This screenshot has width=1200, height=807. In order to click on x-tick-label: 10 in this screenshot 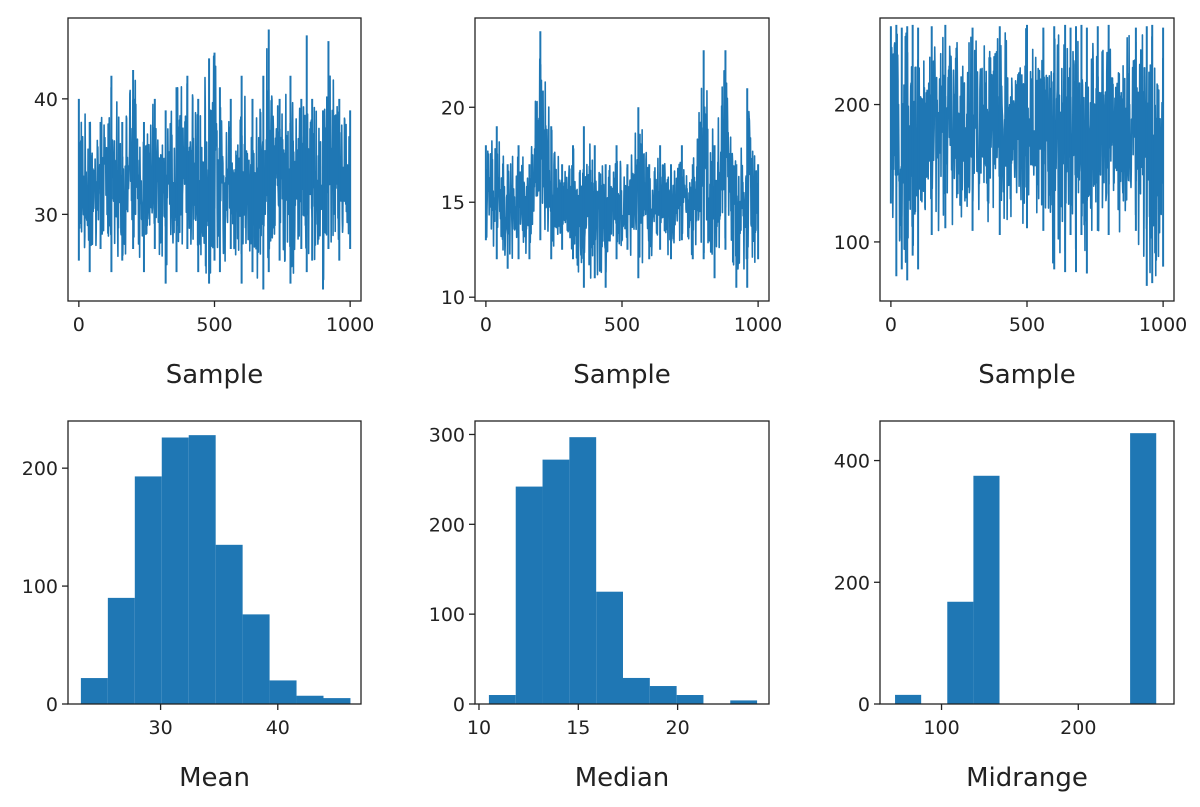, I will do `click(479, 728)`.